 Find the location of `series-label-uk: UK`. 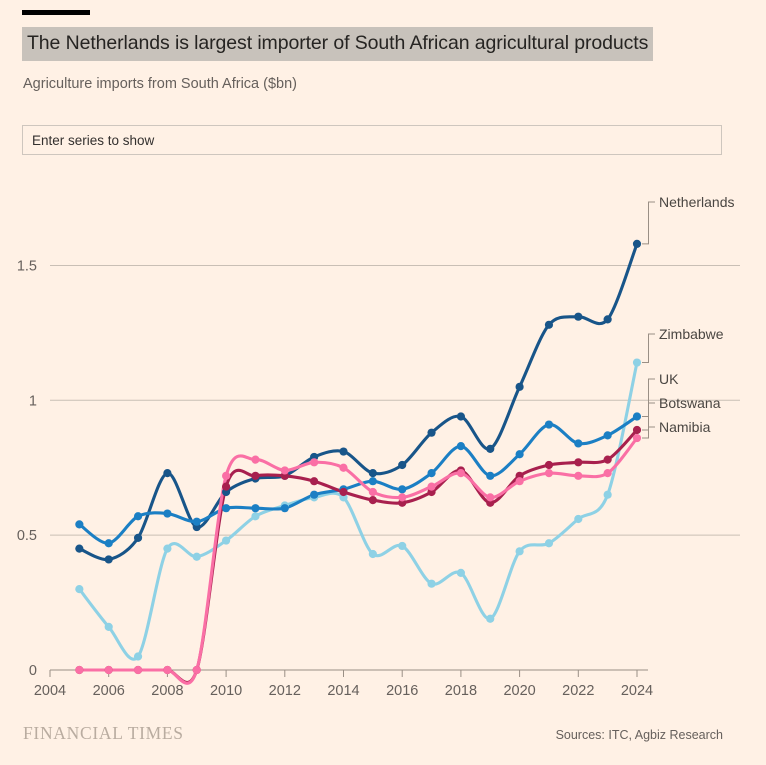

series-label-uk: UK is located at coordinates (669, 379).